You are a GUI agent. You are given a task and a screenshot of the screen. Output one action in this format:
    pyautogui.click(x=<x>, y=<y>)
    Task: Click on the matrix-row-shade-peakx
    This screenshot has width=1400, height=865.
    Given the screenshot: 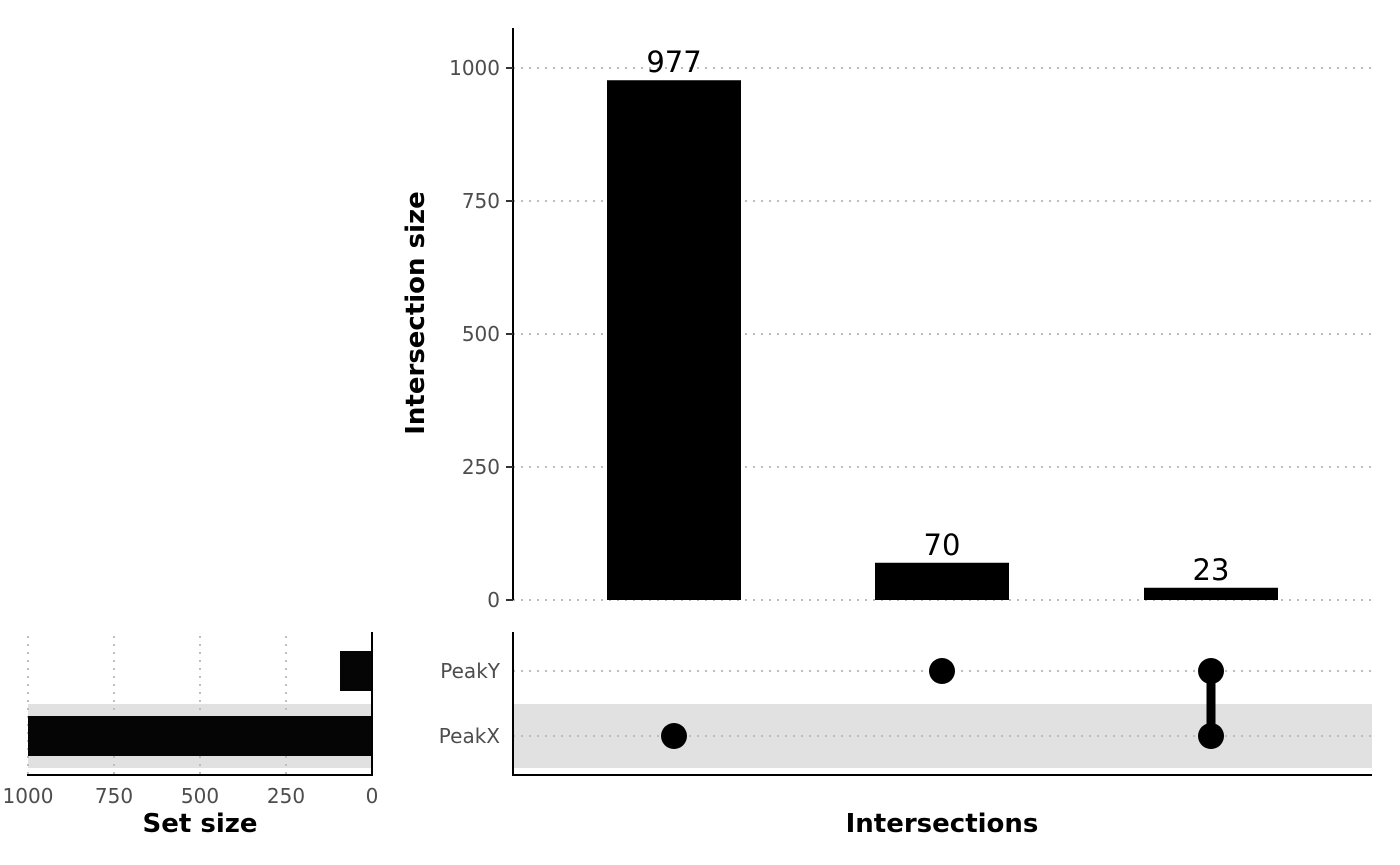 What is the action you would take?
    pyautogui.click(x=942, y=736)
    